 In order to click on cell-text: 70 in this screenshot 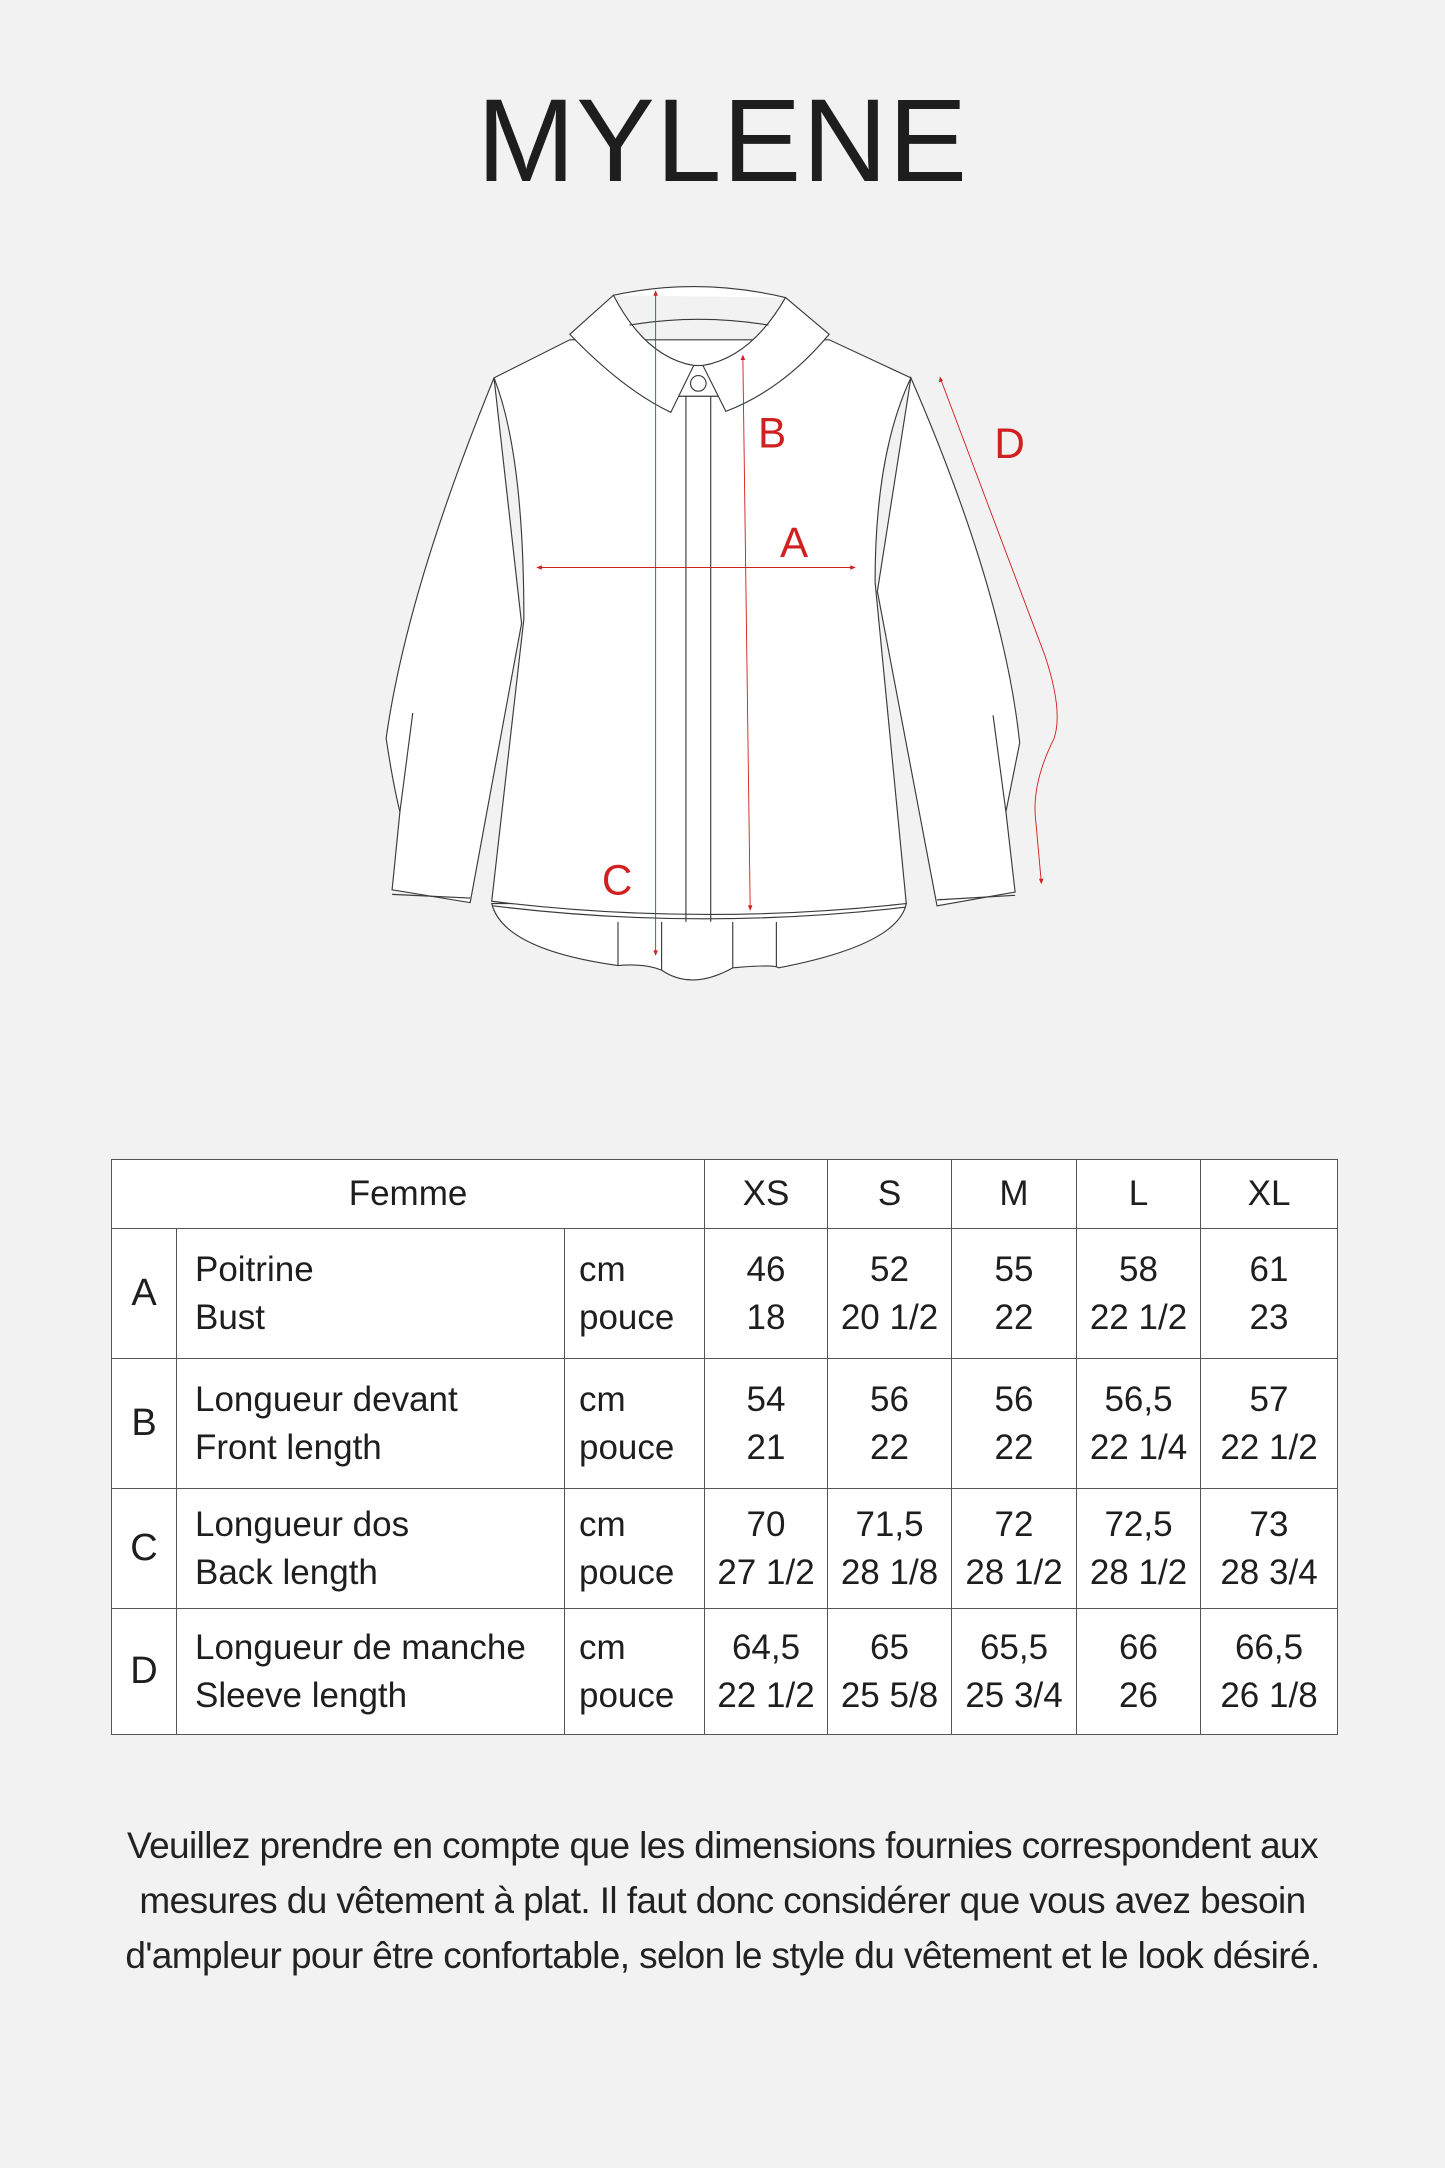, I will do `click(766, 1524)`.